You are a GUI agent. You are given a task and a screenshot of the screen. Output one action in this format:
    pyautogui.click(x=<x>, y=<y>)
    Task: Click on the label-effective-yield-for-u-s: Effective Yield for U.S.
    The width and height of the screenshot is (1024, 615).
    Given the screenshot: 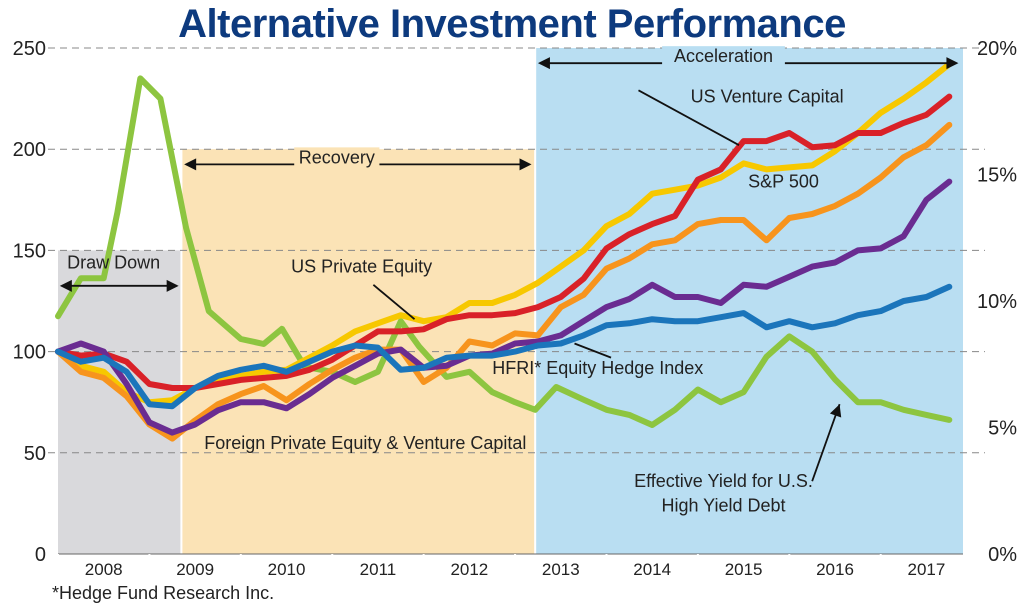 What is the action you would take?
    pyautogui.click(x=723, y=481)
    